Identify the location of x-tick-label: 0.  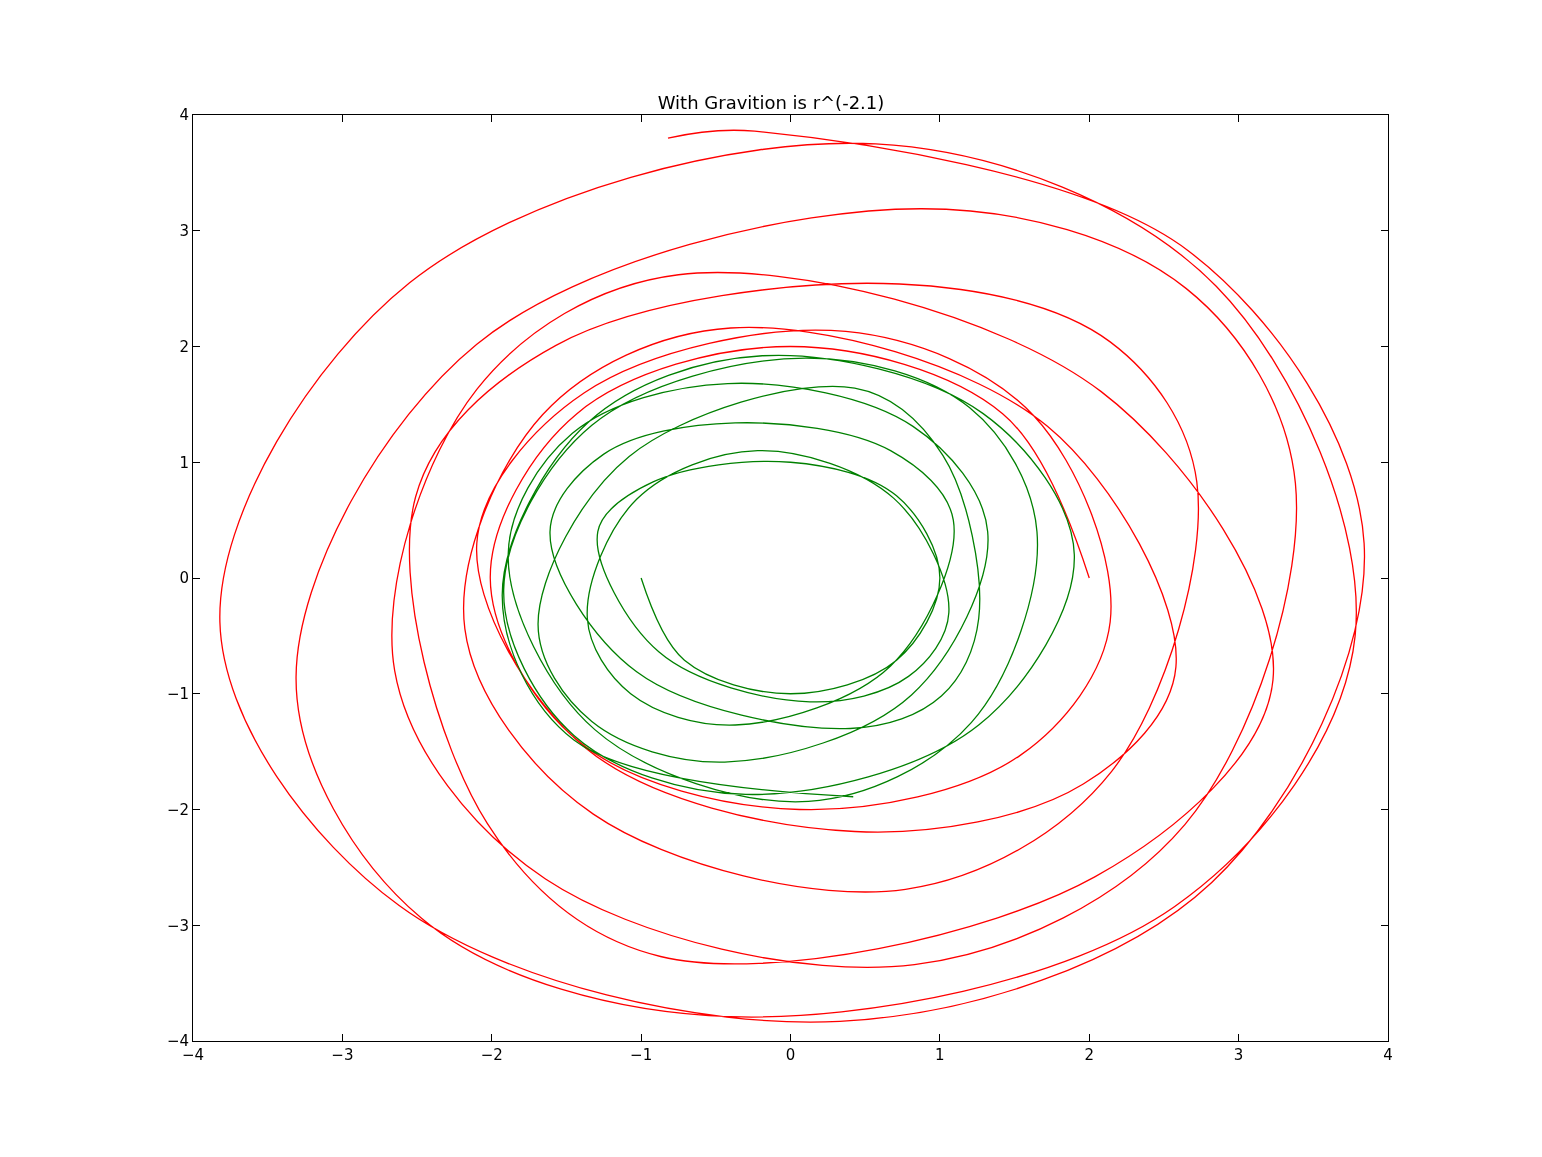
(790, 1055).